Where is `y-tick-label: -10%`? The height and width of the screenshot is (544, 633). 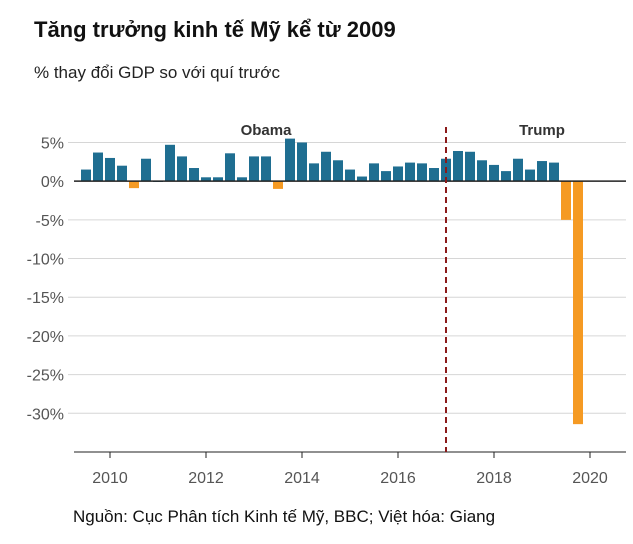
y-tick-label: -10% is located at coordinates (45, 260).